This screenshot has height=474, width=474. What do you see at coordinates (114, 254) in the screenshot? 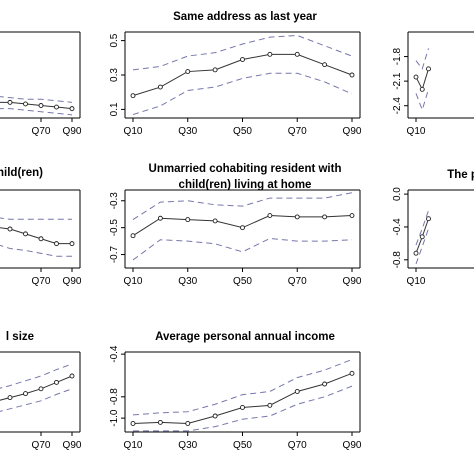
I see `y-tick-label: -0.7` at bounding box center [114, 254].